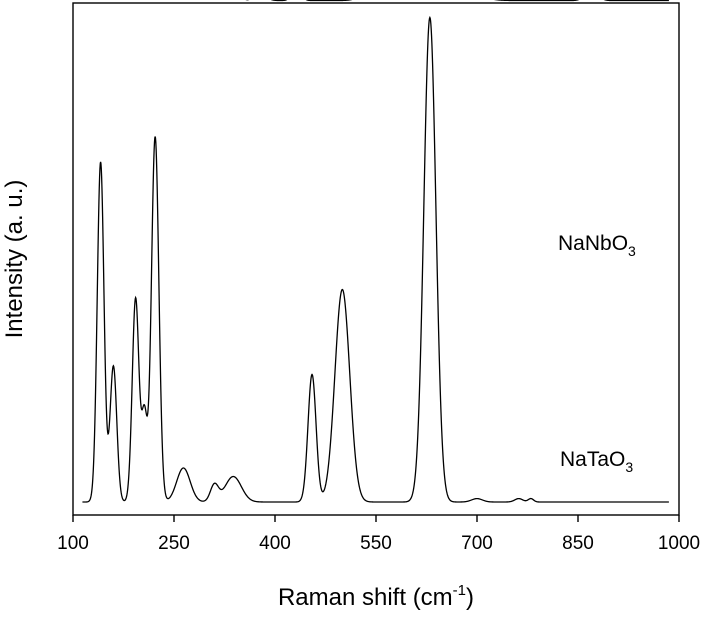 The width and height of the screenshot is (711, 618). Describe the element at coordinates (457, 1) in the screenshot. I see `series-line-nanbo3` at that location.